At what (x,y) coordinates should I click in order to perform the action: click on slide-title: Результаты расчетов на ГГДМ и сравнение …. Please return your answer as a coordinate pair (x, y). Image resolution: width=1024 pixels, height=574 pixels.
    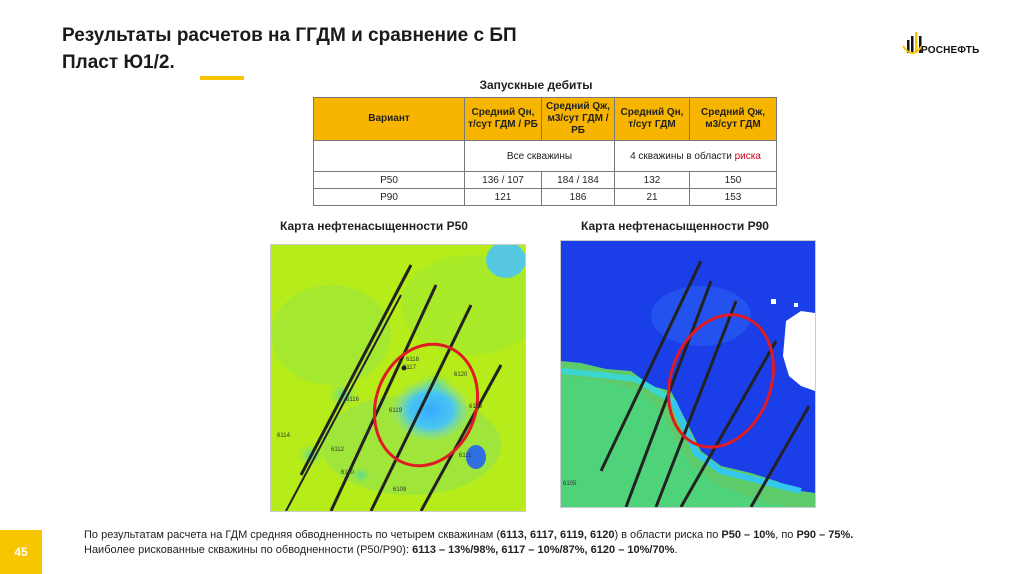
    Looking at the image, I should click on (289, 49).